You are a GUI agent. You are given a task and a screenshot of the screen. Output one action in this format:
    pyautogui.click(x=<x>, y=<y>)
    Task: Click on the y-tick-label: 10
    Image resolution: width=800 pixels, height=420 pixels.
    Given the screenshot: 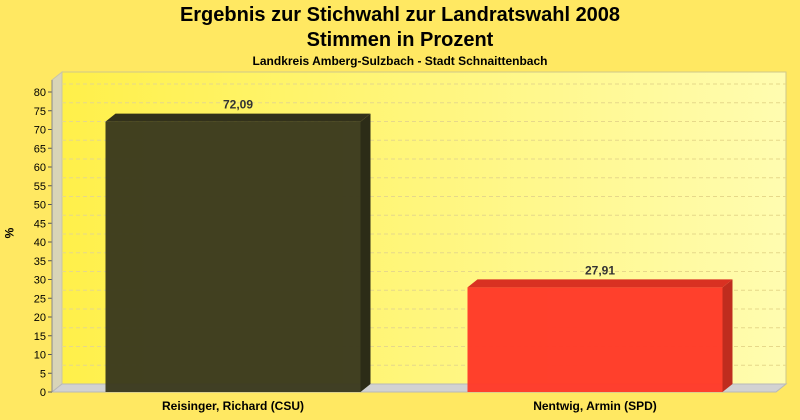 What is the action you would take?
    pyautogui.click(x=40, y=356)
    